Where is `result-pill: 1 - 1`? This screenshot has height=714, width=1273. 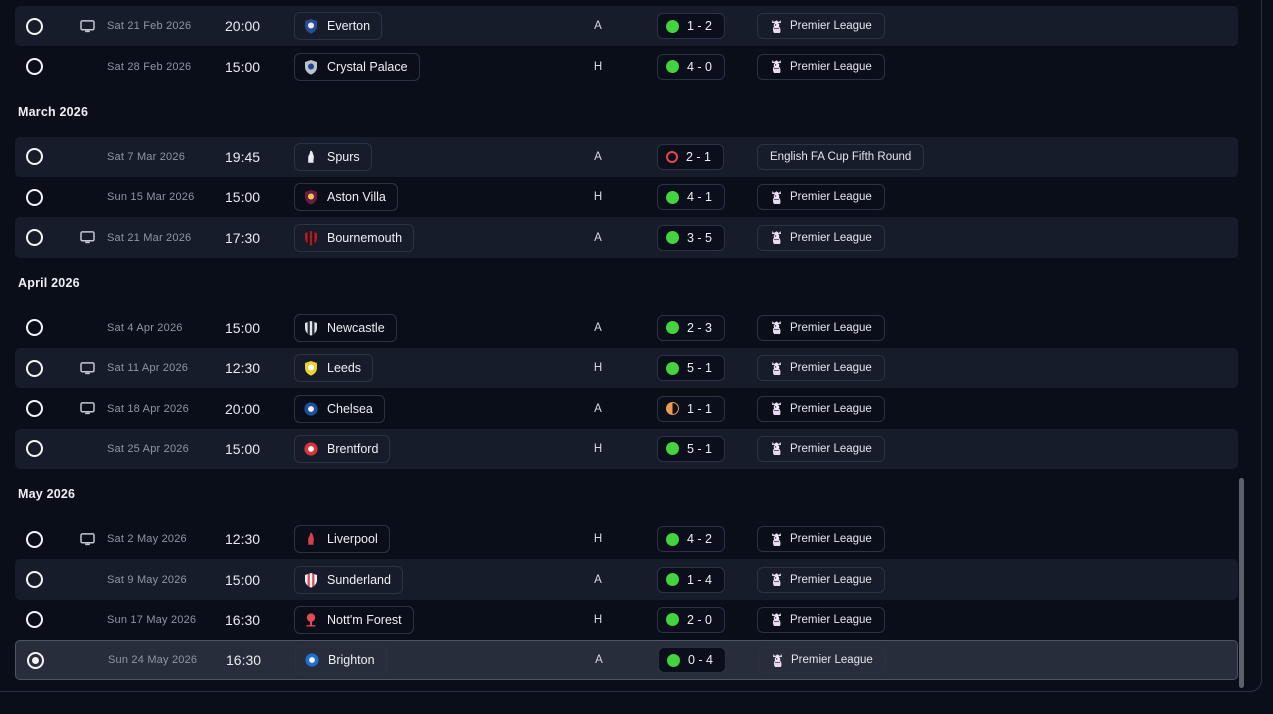
result-pill: 1 - 1 is located at coordinates (691, 408).